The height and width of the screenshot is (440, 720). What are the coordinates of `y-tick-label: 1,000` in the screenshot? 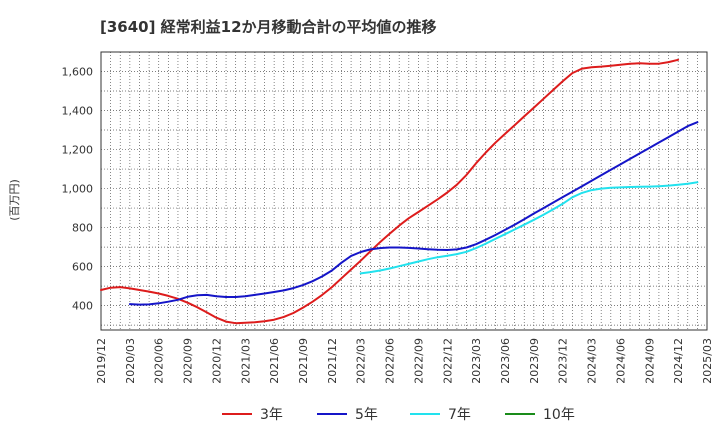 It's located at (78, 189).